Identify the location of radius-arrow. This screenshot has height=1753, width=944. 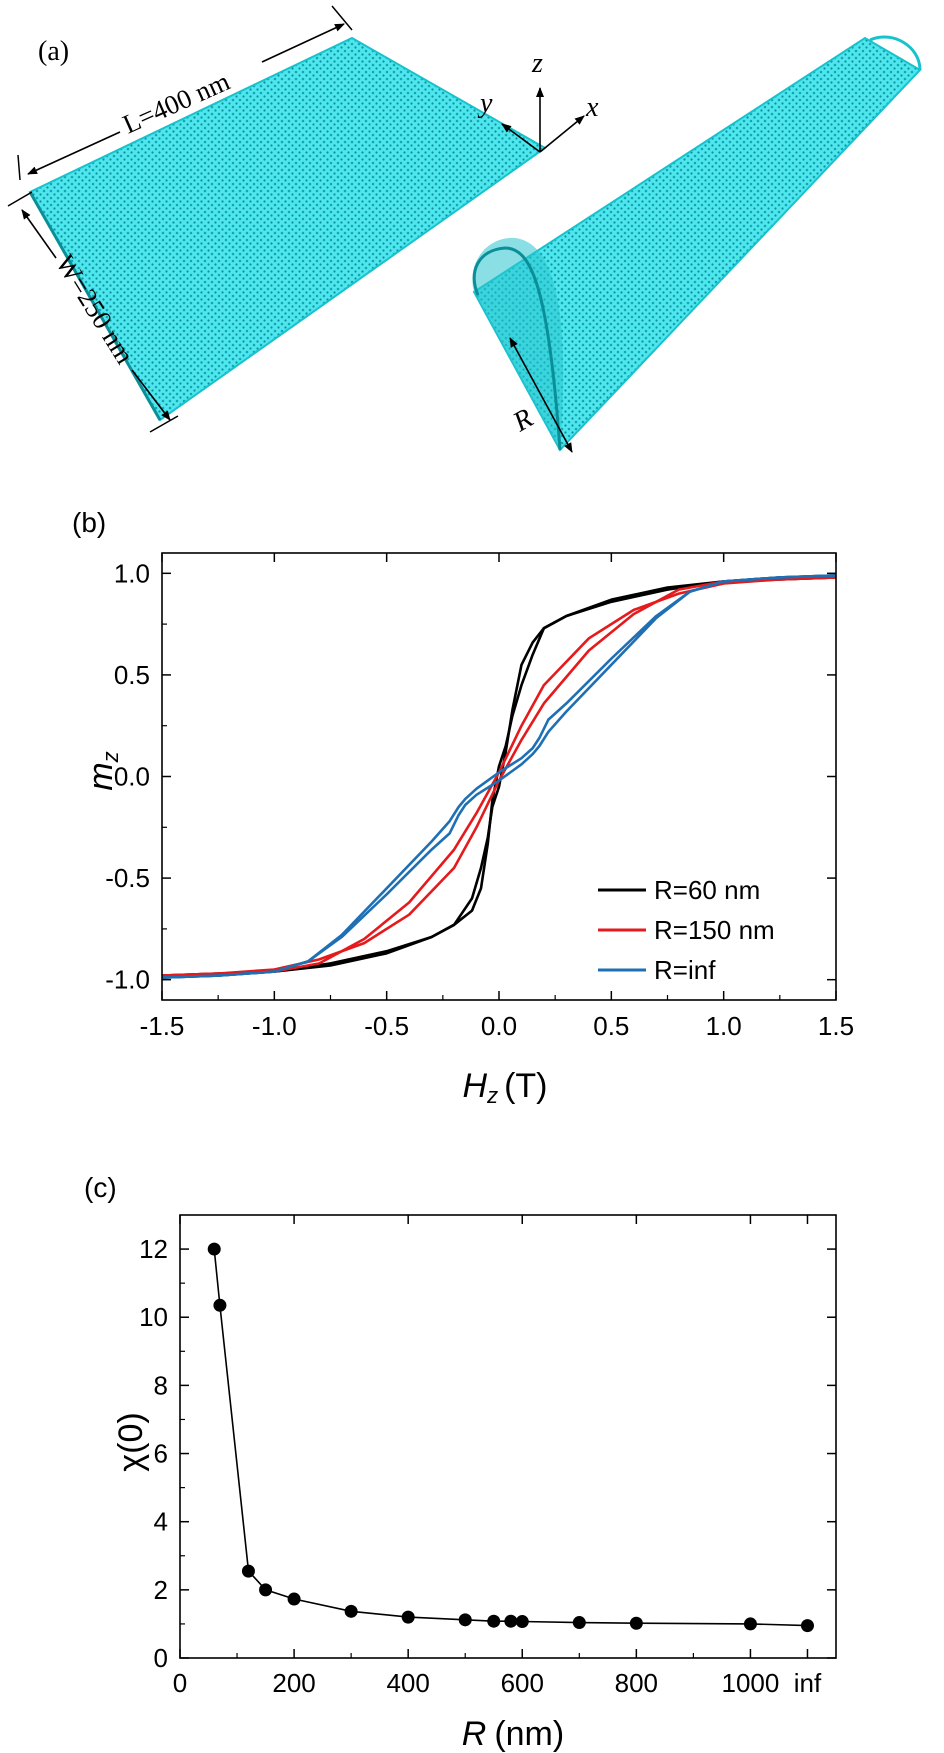
(541, 395).